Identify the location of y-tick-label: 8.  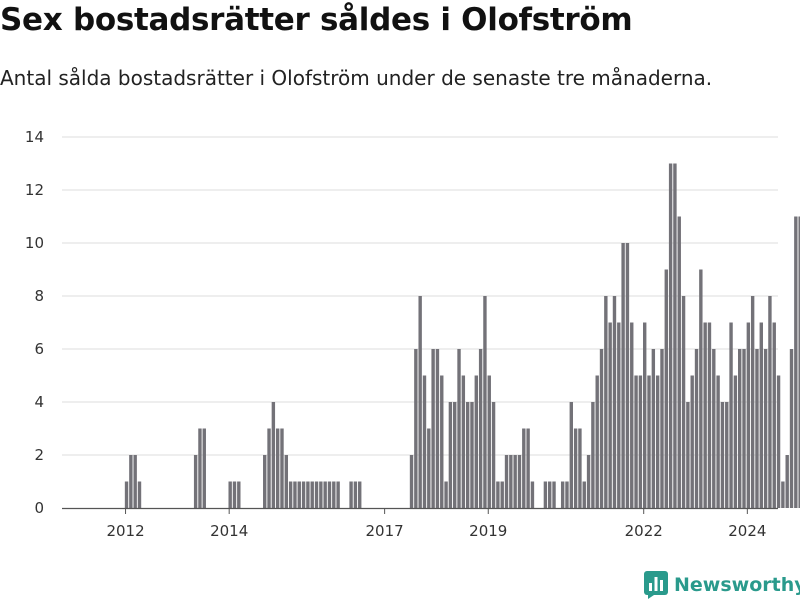
(39, 296).